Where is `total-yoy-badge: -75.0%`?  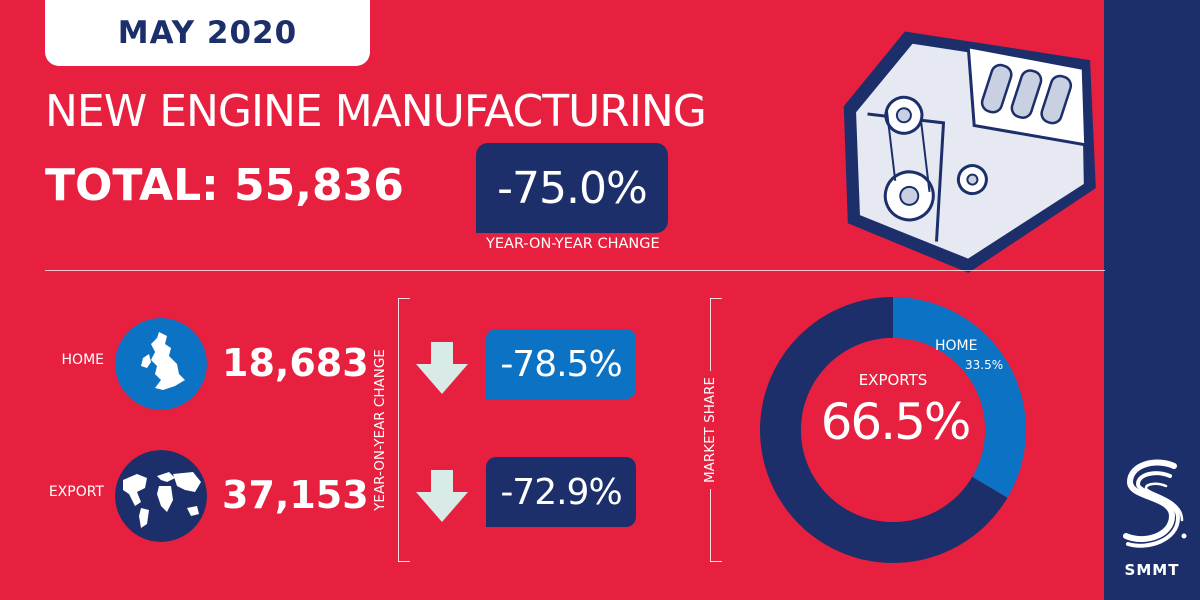
total-yoy-badge: -75.0% is located at coordinates (572, 188).